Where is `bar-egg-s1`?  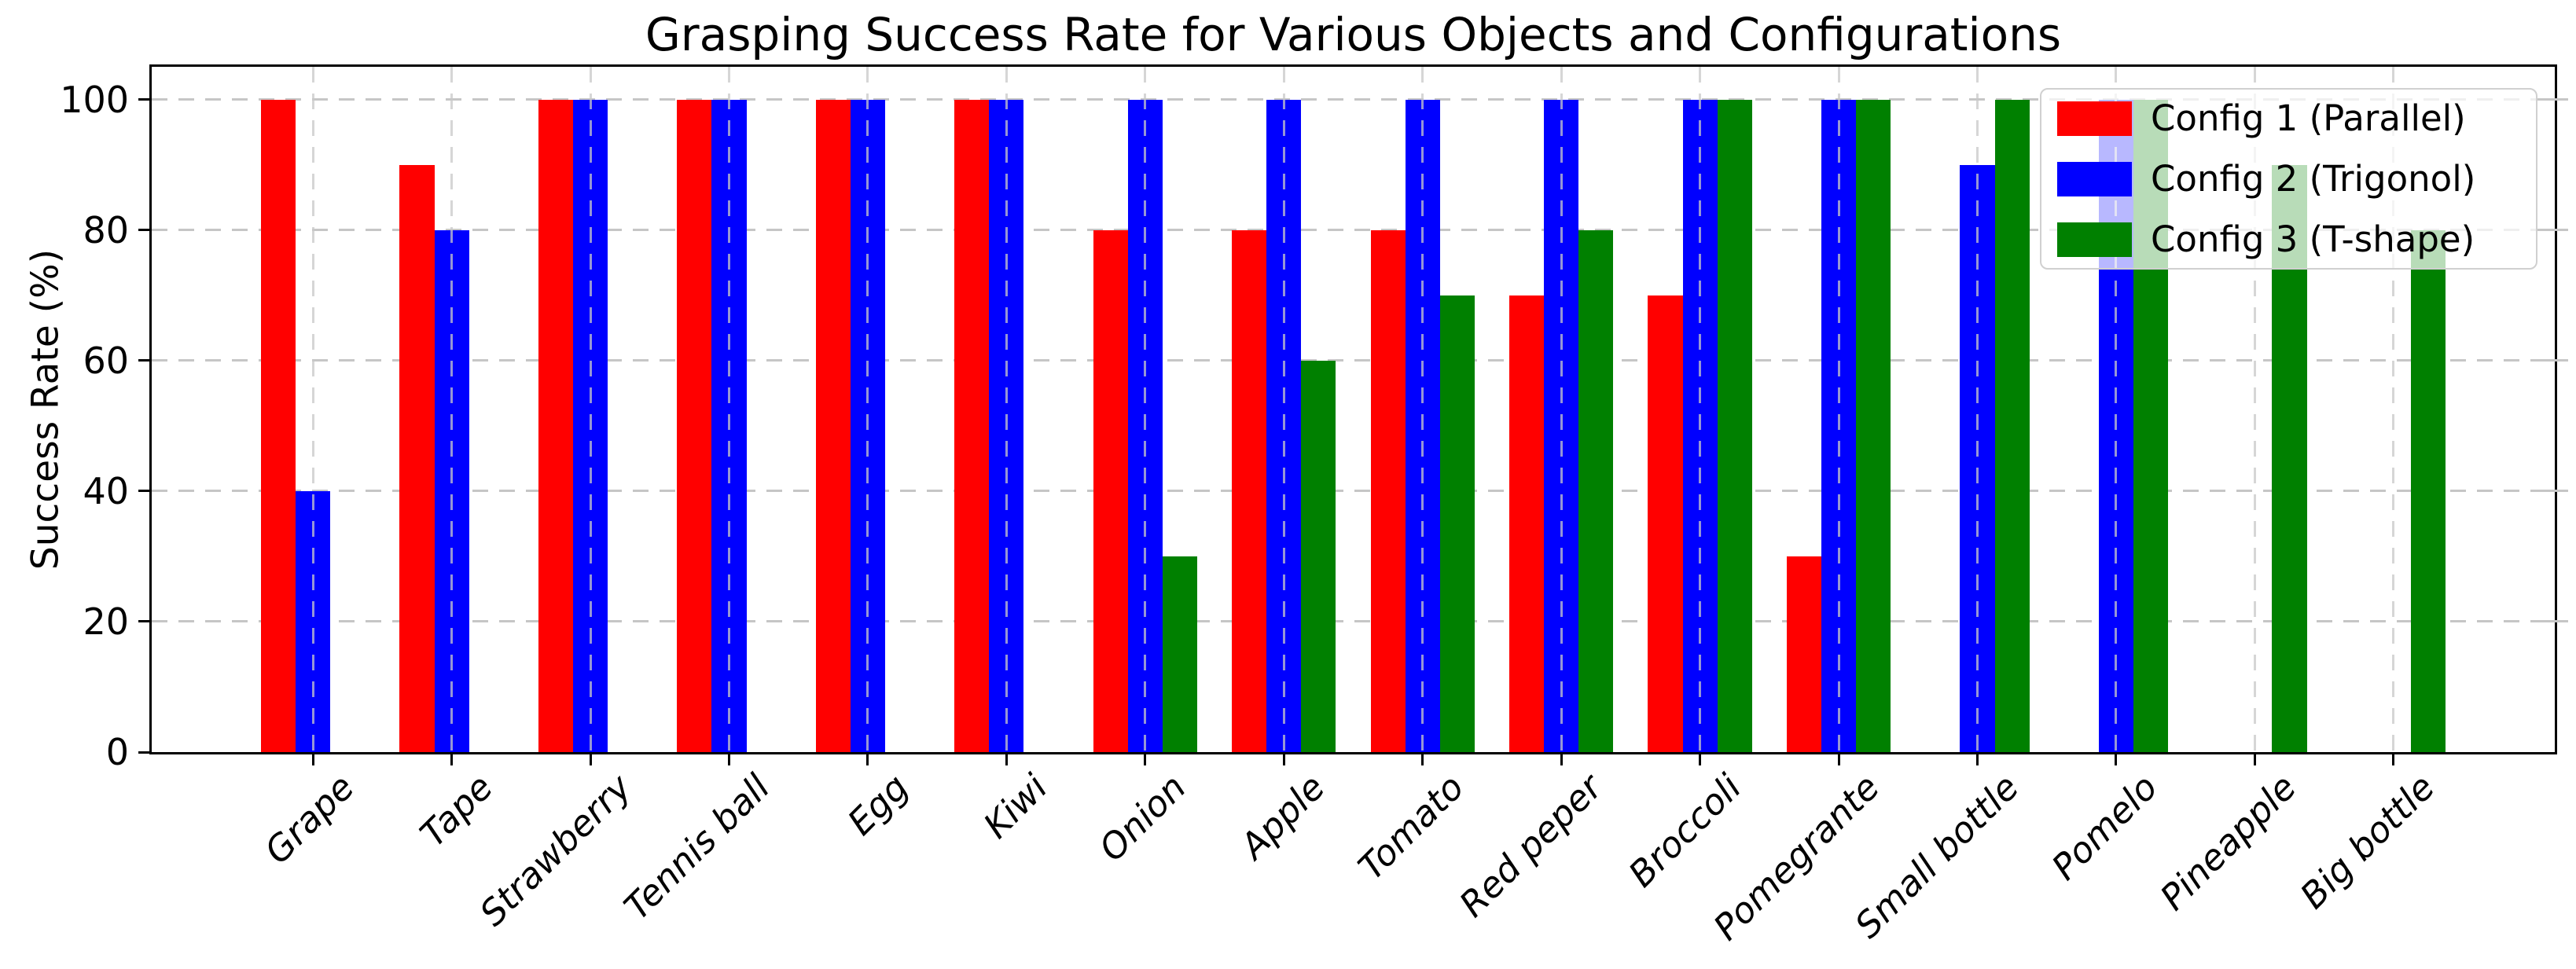
bar-egg-s1 is located at coordinates (833, 425).